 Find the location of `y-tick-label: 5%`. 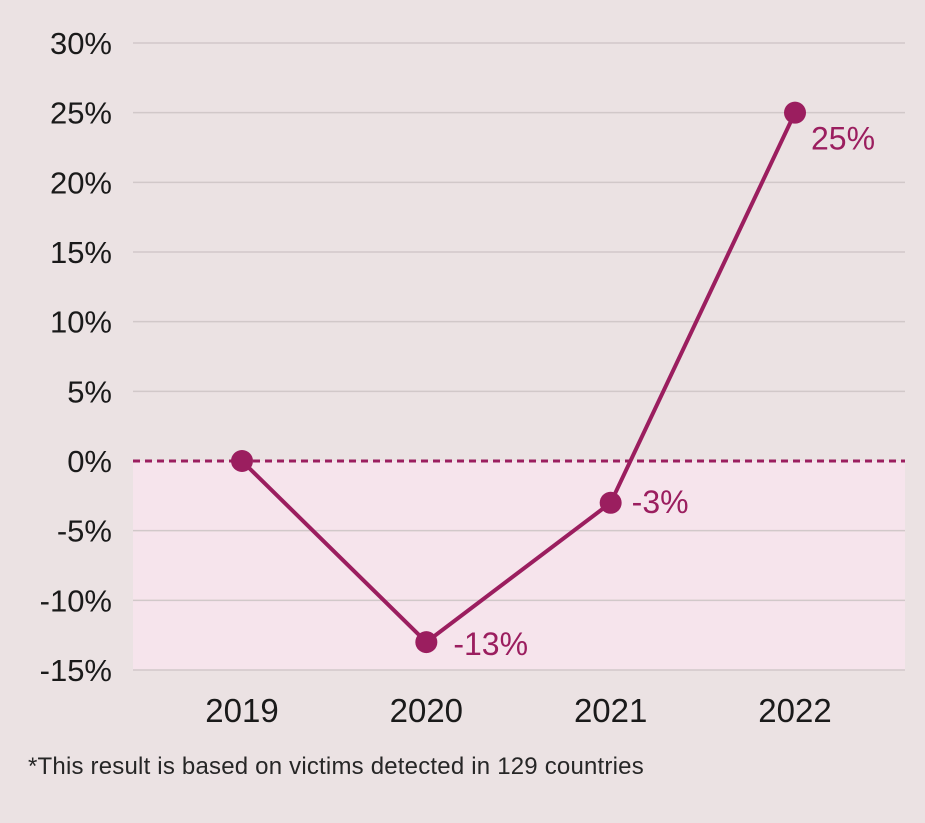

y-tick-label: 5% is located at coordinates (89, 391).